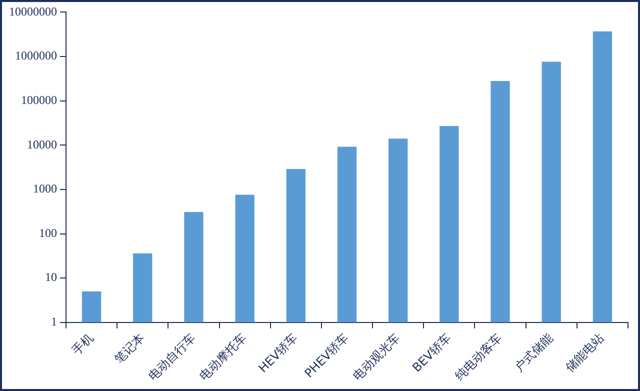  I want to click on x-tick-label: 笔记本, so click(129, 348).